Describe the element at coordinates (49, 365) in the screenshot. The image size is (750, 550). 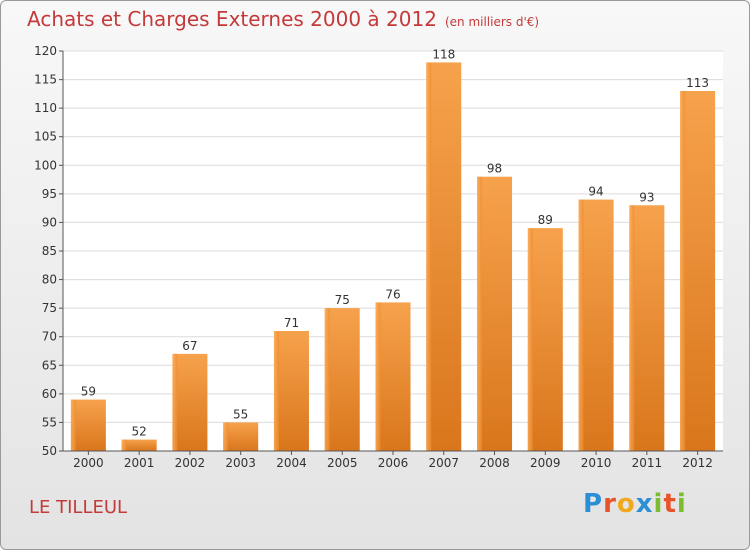
I see `y-tick-label: 65` at that location.